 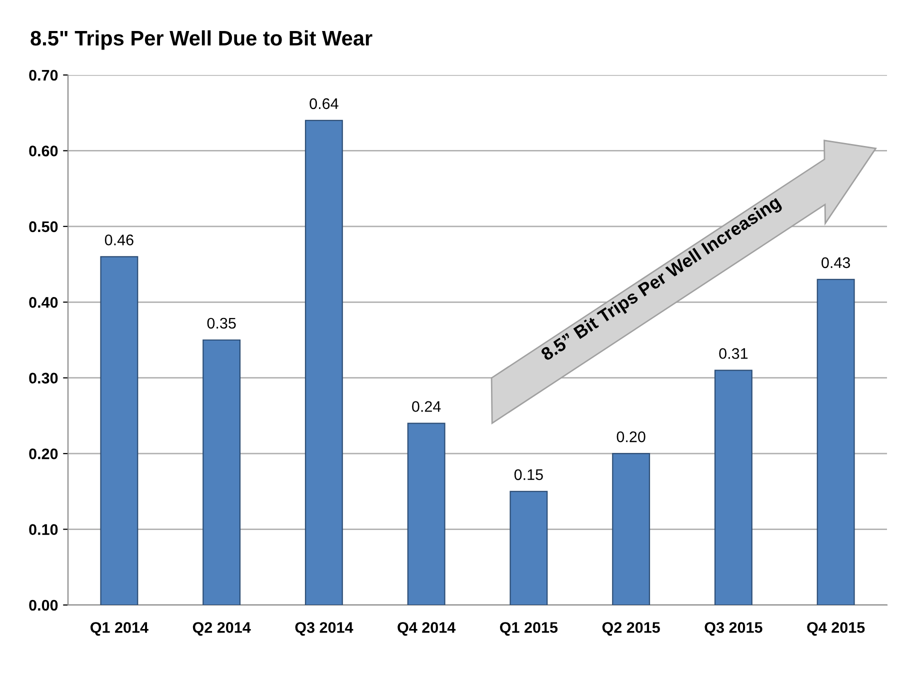 What do you see at coordinates (836, 629) in the screenshot?
I see `x-tick-label: Q4 2015` at bounding box center [836, 629].